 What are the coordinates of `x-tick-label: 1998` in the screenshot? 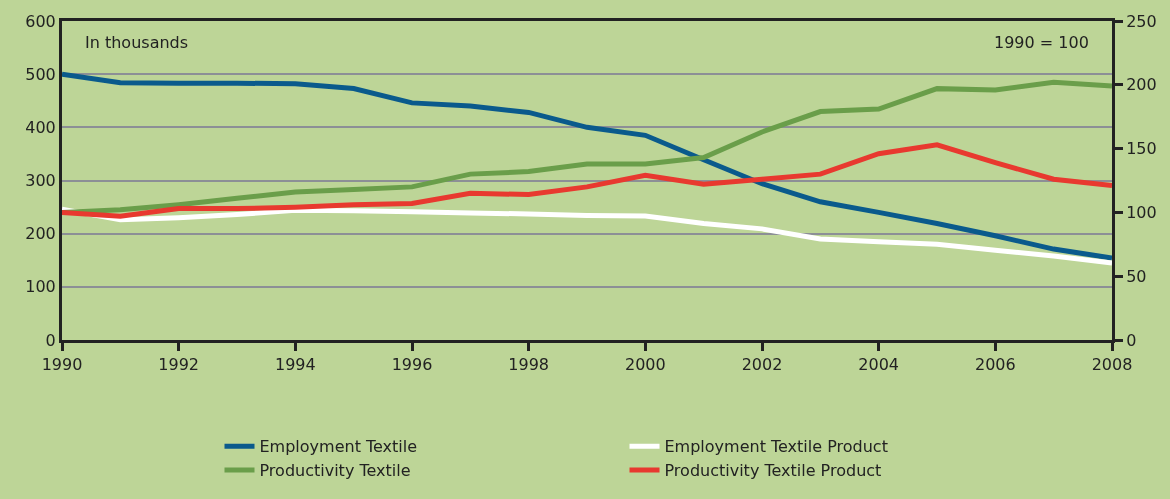 It's located at (529, 365).